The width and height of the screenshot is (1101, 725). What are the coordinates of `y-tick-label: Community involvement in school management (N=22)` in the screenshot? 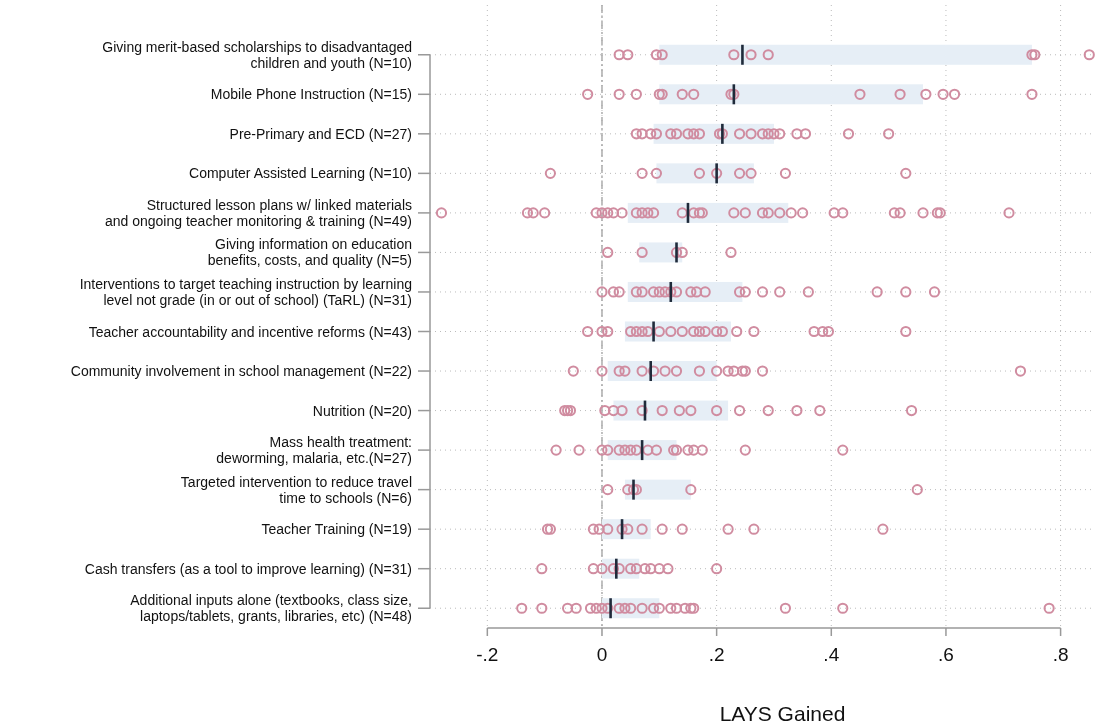 It's located at (241, 371).